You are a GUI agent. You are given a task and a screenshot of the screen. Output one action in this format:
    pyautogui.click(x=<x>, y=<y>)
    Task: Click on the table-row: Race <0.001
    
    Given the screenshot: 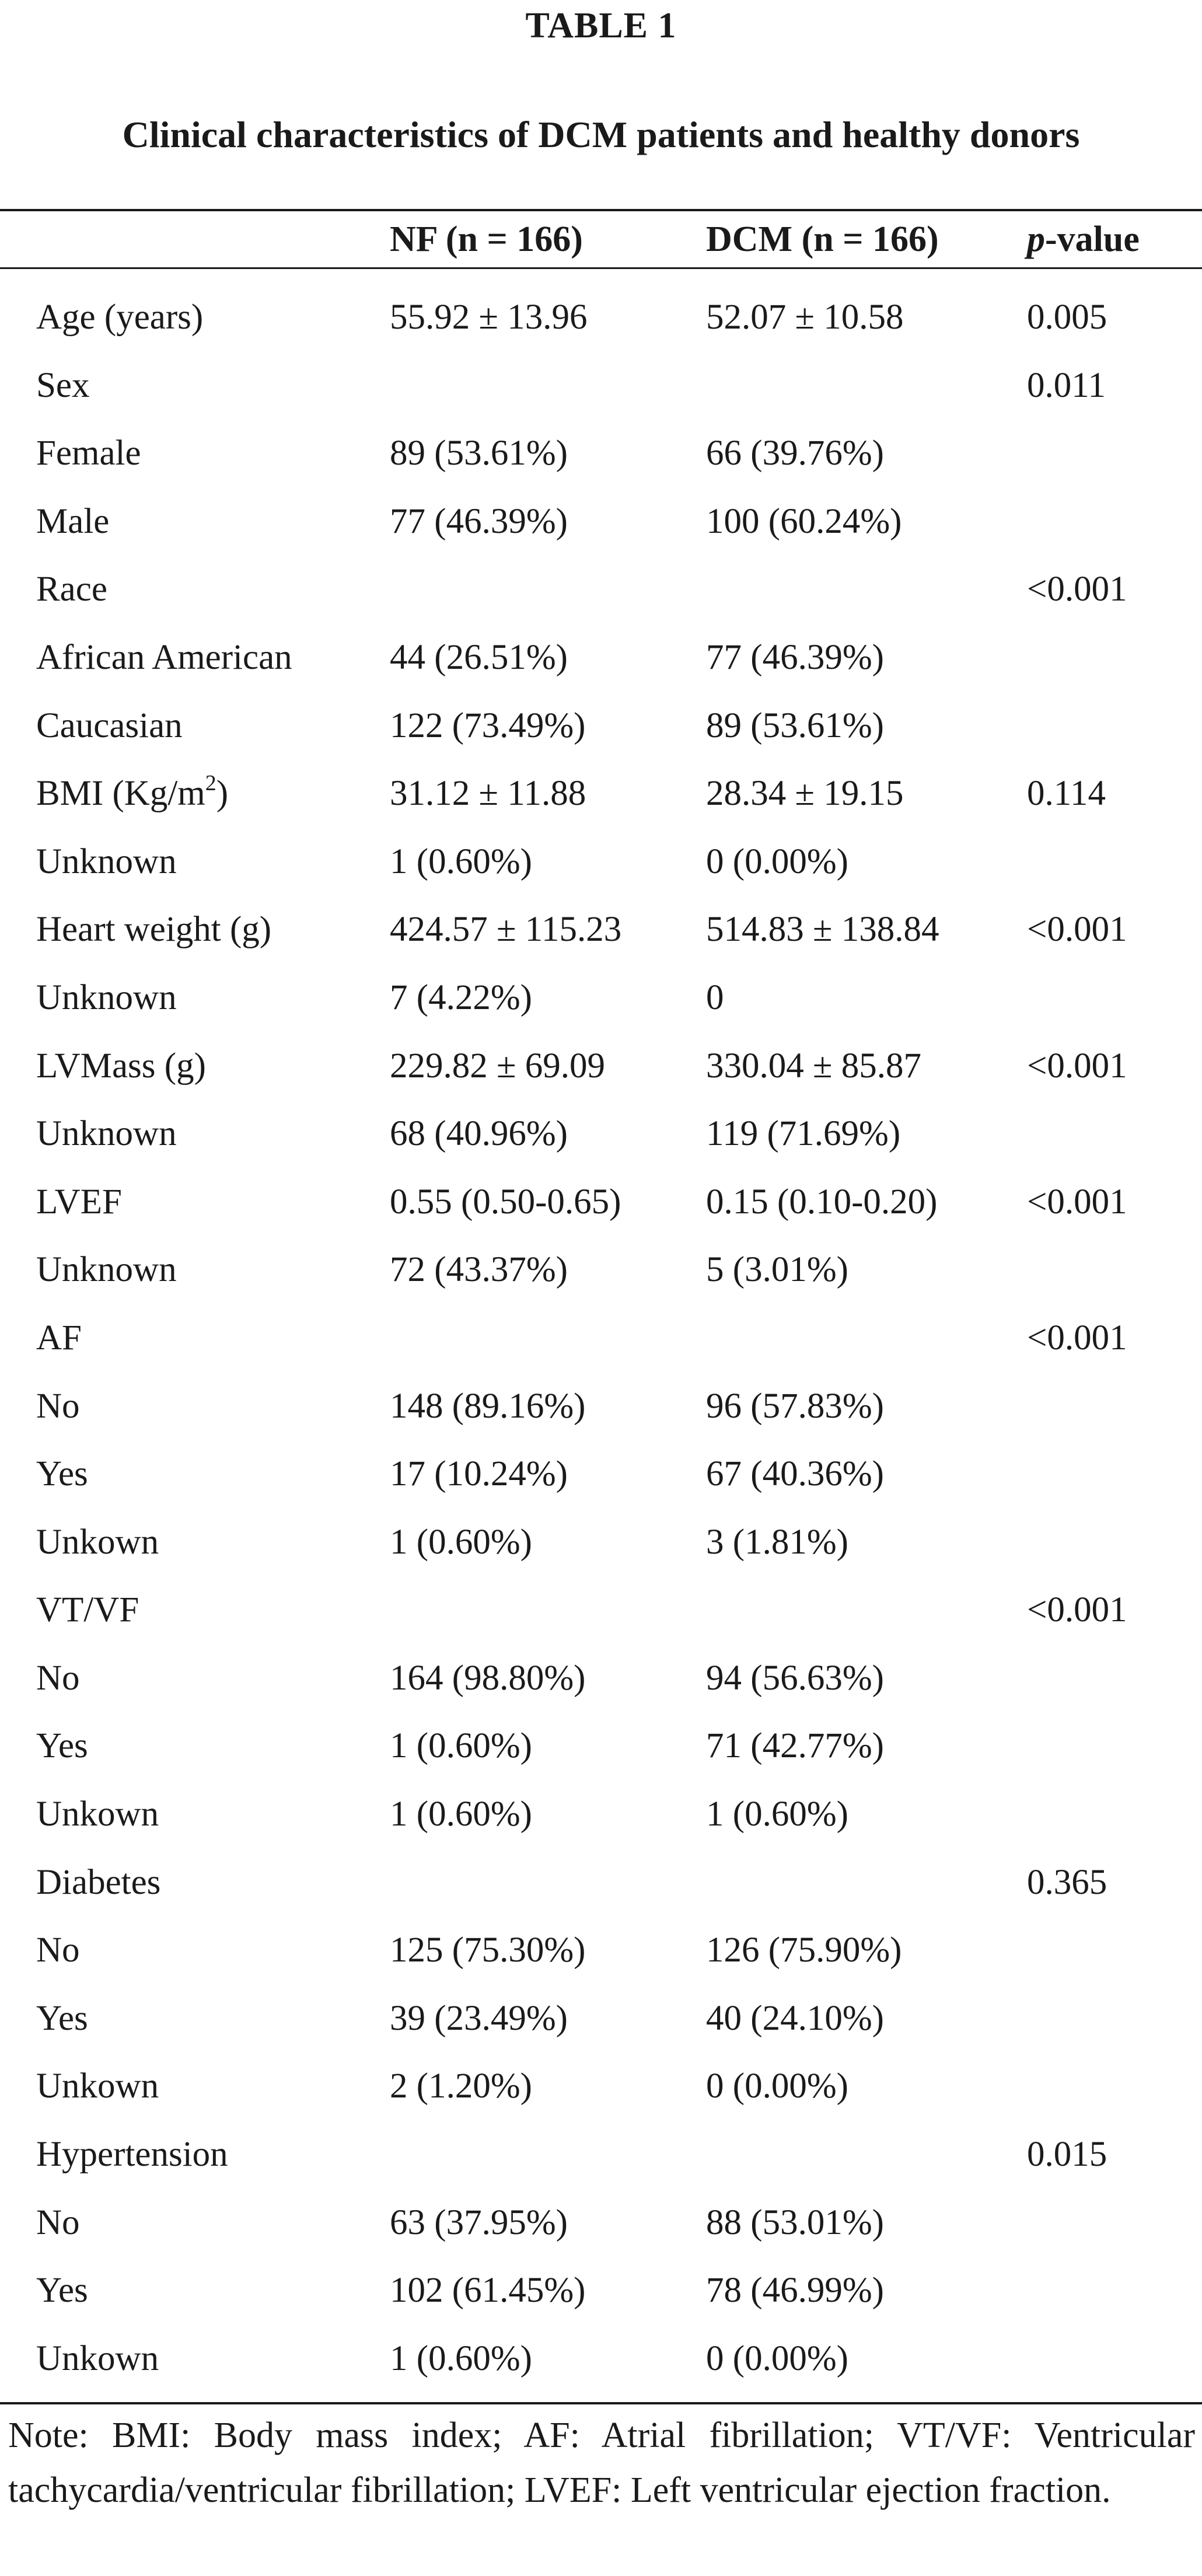 What is the action you would take?
    pyautogui.click(x=601, y=590)
    